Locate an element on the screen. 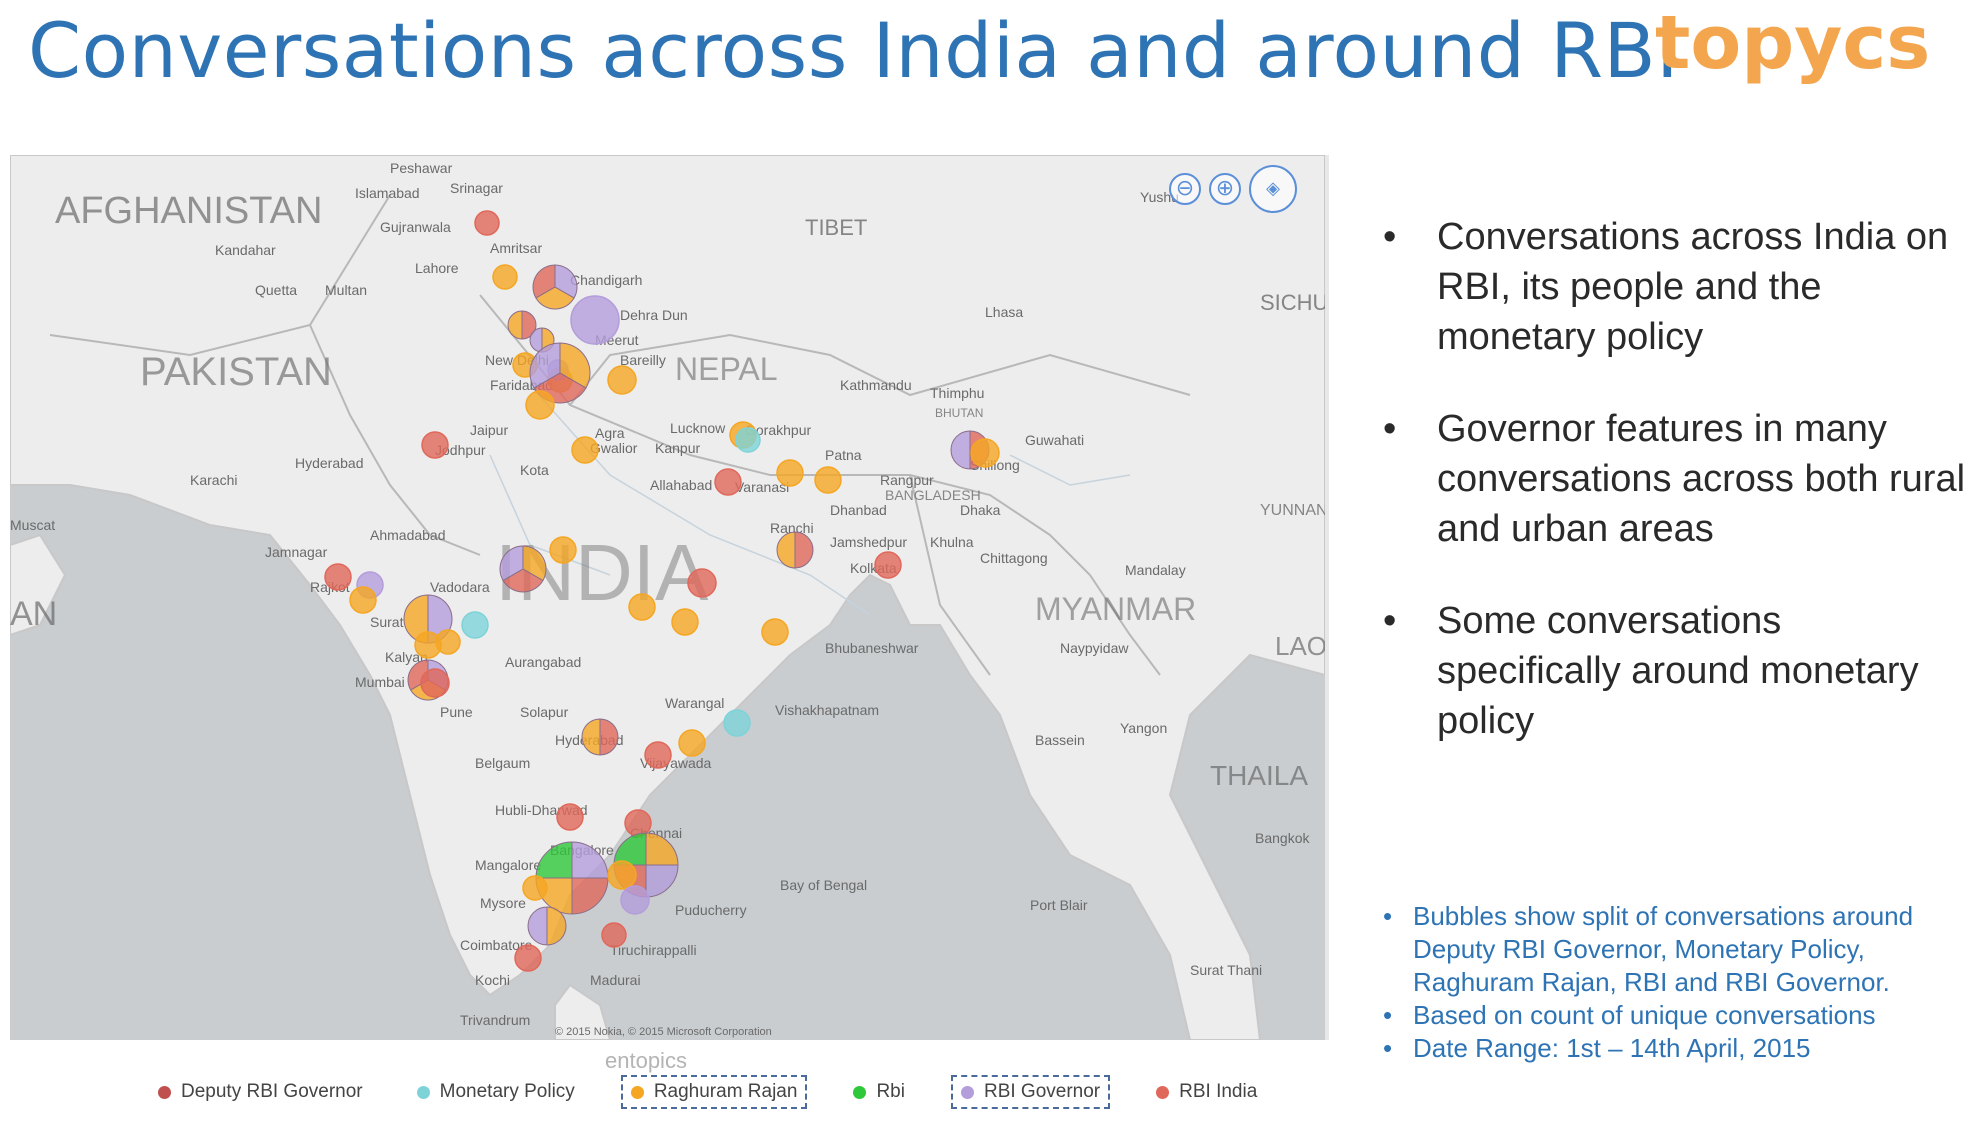  note-text: Date Range: 1st – 14th April, 2015 is located at coordinates (1612, 1048).